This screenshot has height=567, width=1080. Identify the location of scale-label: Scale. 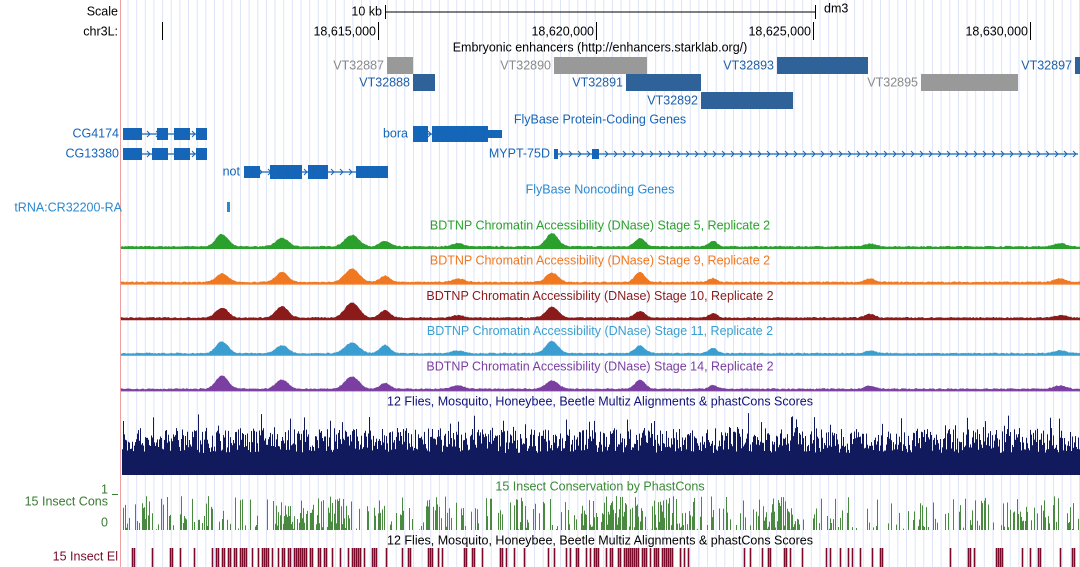
(102, 11).